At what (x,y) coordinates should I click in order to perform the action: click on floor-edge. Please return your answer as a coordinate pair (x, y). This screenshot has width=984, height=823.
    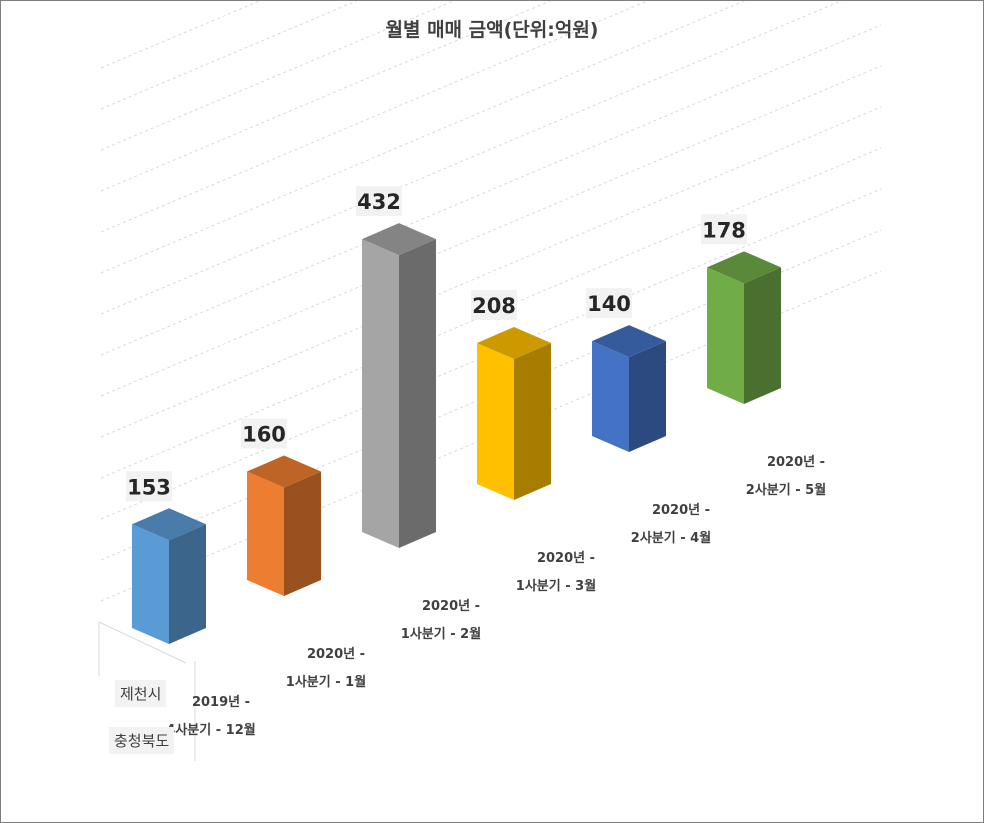
    Looking at the image, I should click on (142, 642).